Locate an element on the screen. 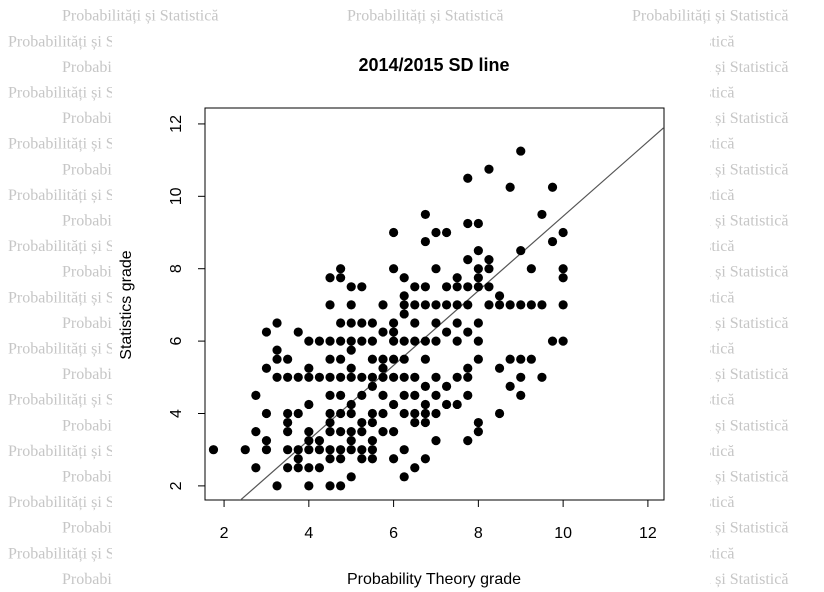 This screenshot has width=824, height=592. chart-title: 2014/2015 SD line is located at coordinates (433, 65).